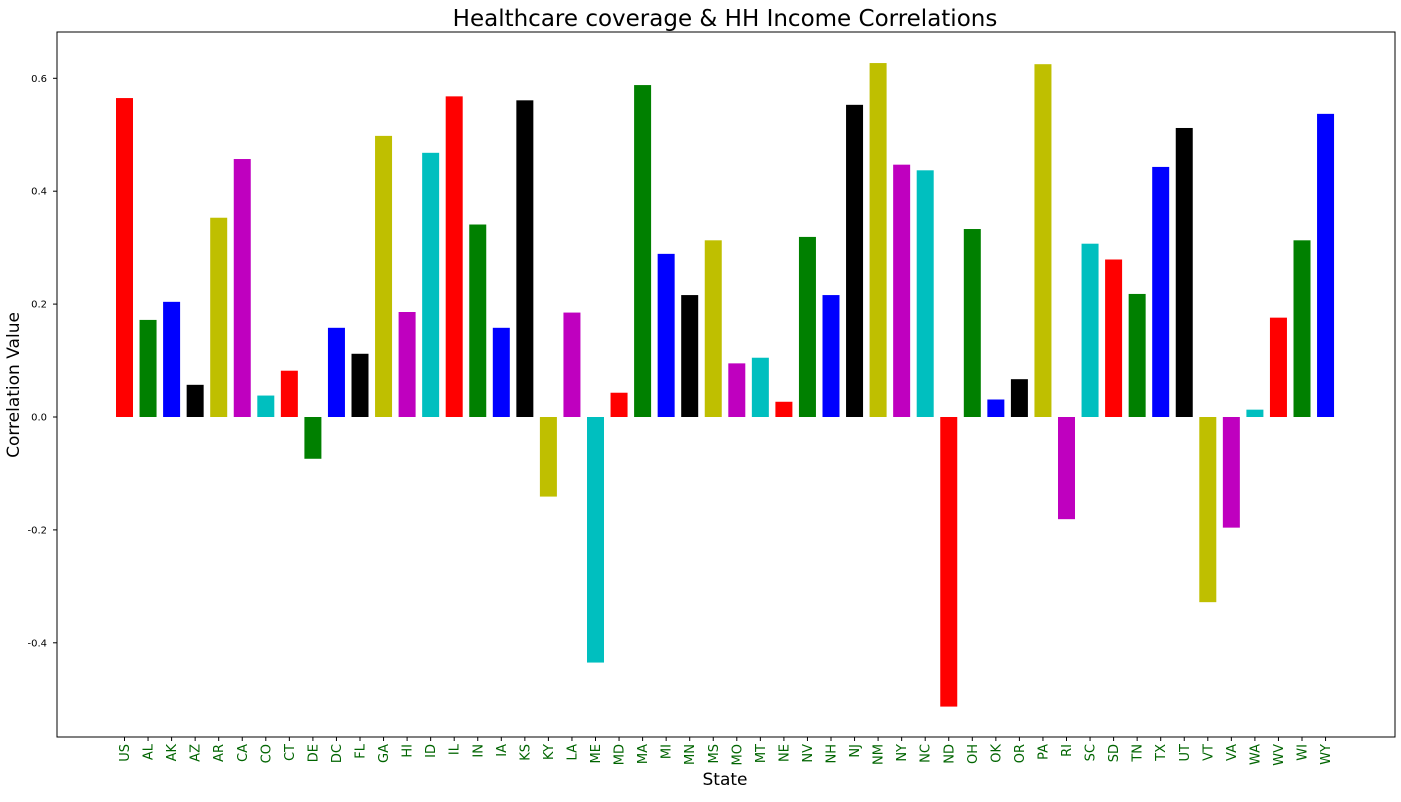 This screenshot has height=802, width=1401. Describe the element at coordinates (784, 409) in the screenshot. I see `bar-ne` at that location.